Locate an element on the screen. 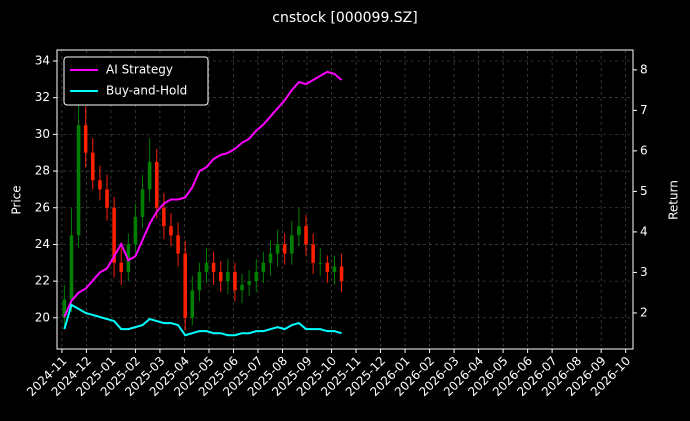 This screenshot has height=421, width=690. y2-tick-label: 5 is located at coordinates (644, 191).